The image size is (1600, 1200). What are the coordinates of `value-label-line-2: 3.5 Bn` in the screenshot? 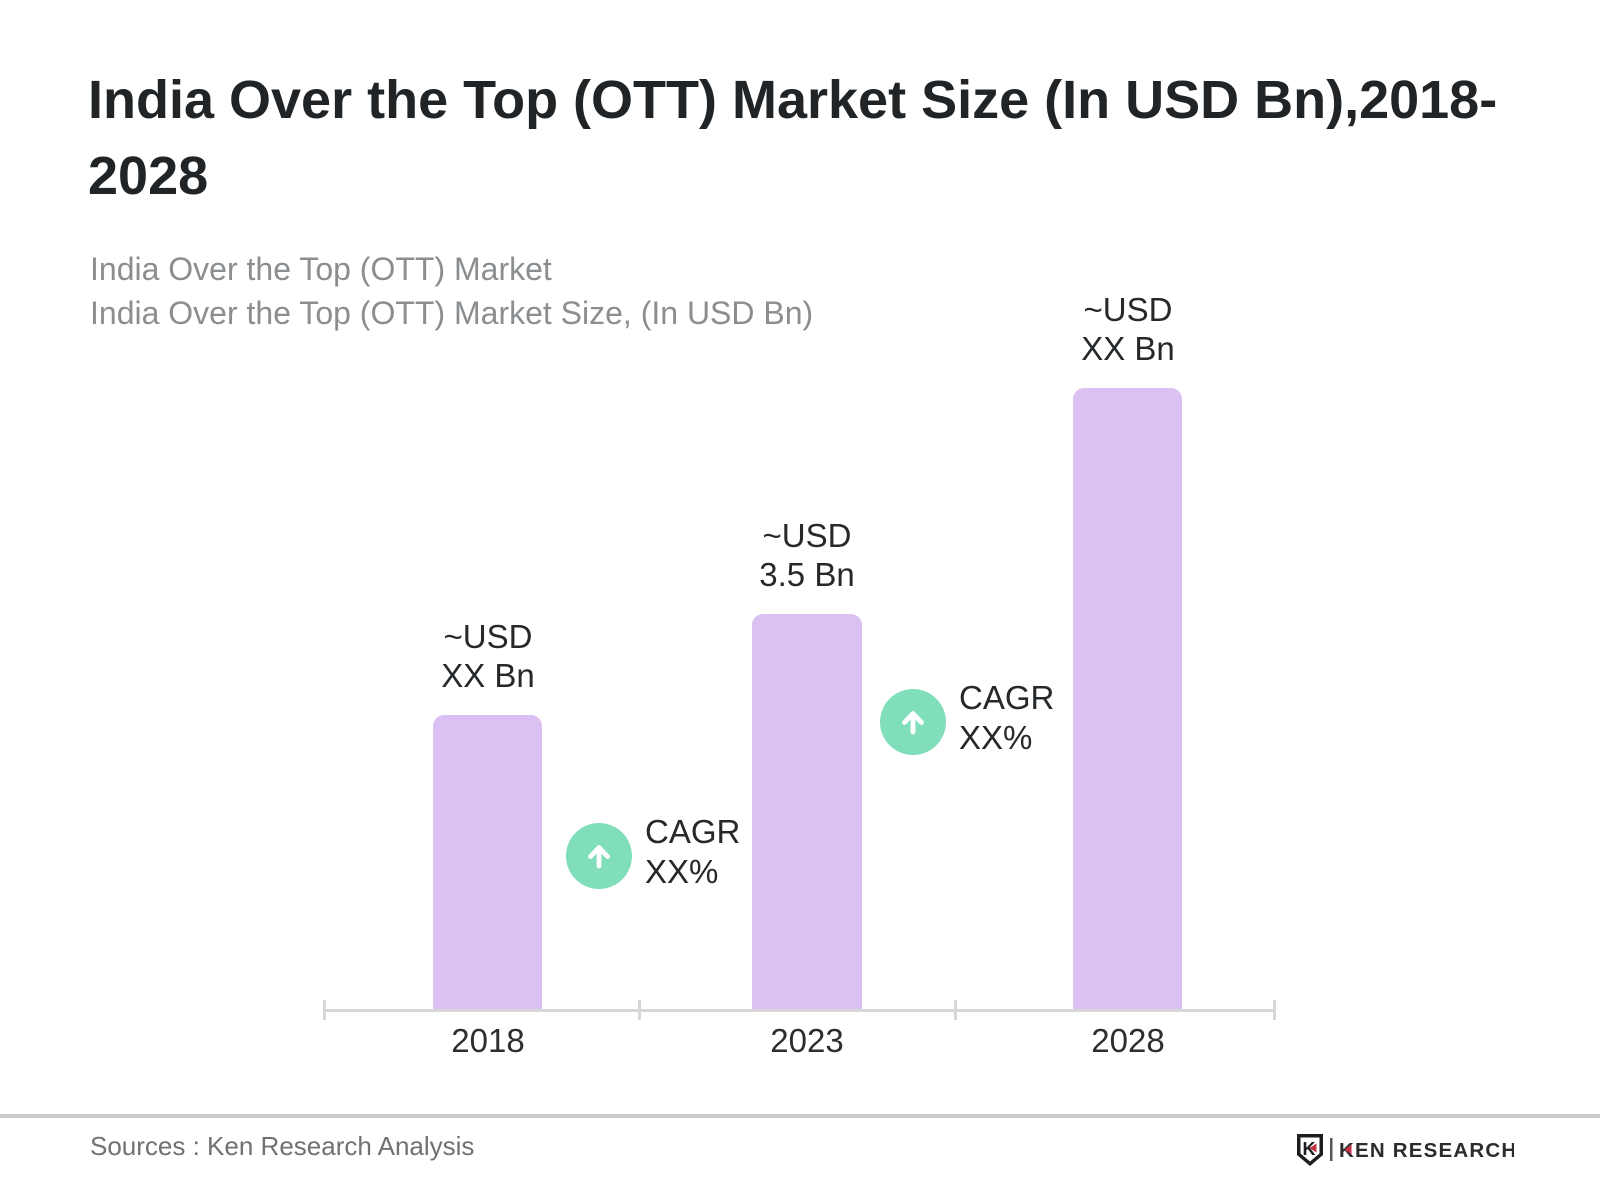 It's located at (807, 574).